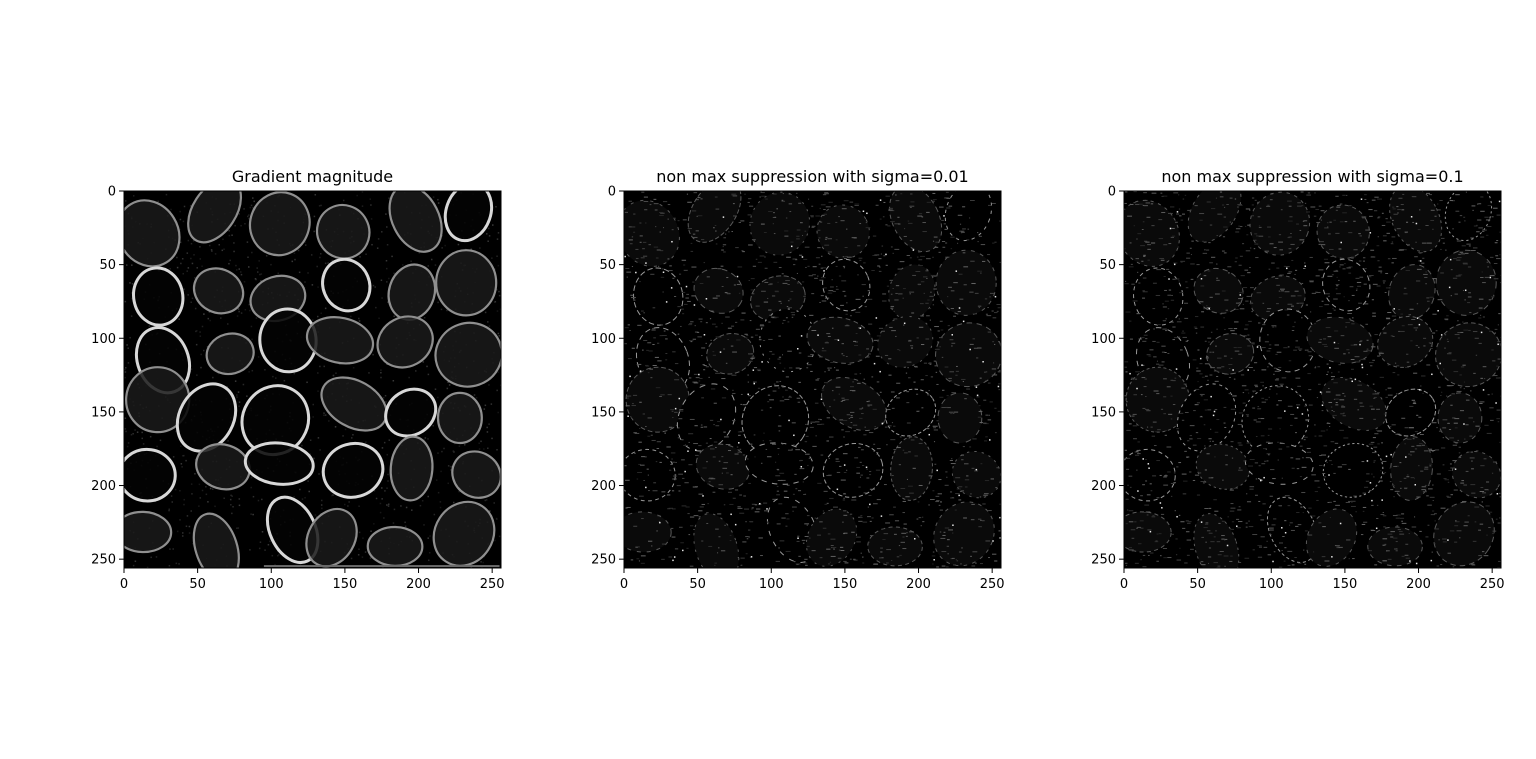 This screenshot has height=759, width=1536. I want to click on panel-title: non max suppression with sigma=0.1, so click(1312, 176).